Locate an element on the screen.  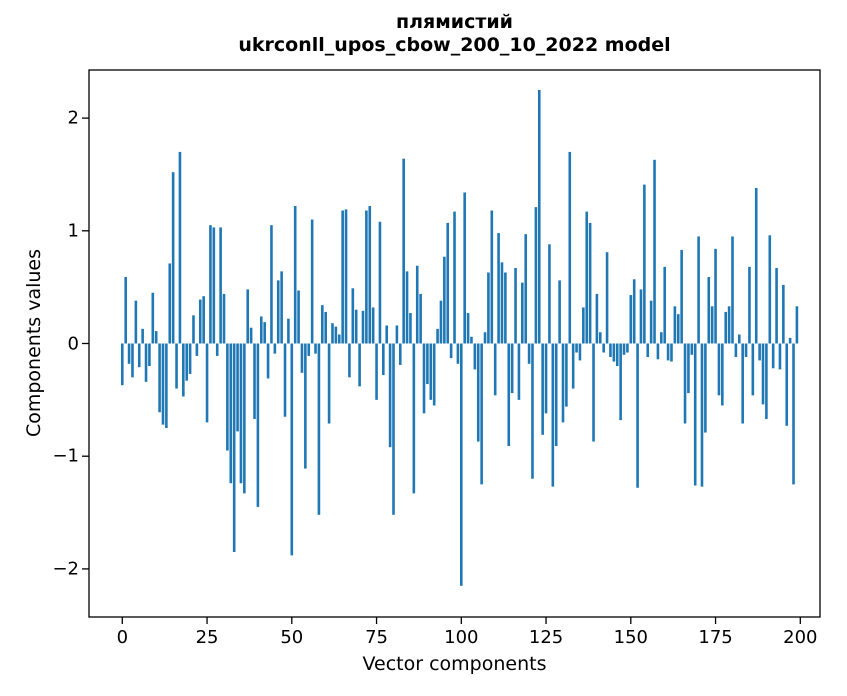
x-tick-label: 75 is located at coordinates (376, 637).